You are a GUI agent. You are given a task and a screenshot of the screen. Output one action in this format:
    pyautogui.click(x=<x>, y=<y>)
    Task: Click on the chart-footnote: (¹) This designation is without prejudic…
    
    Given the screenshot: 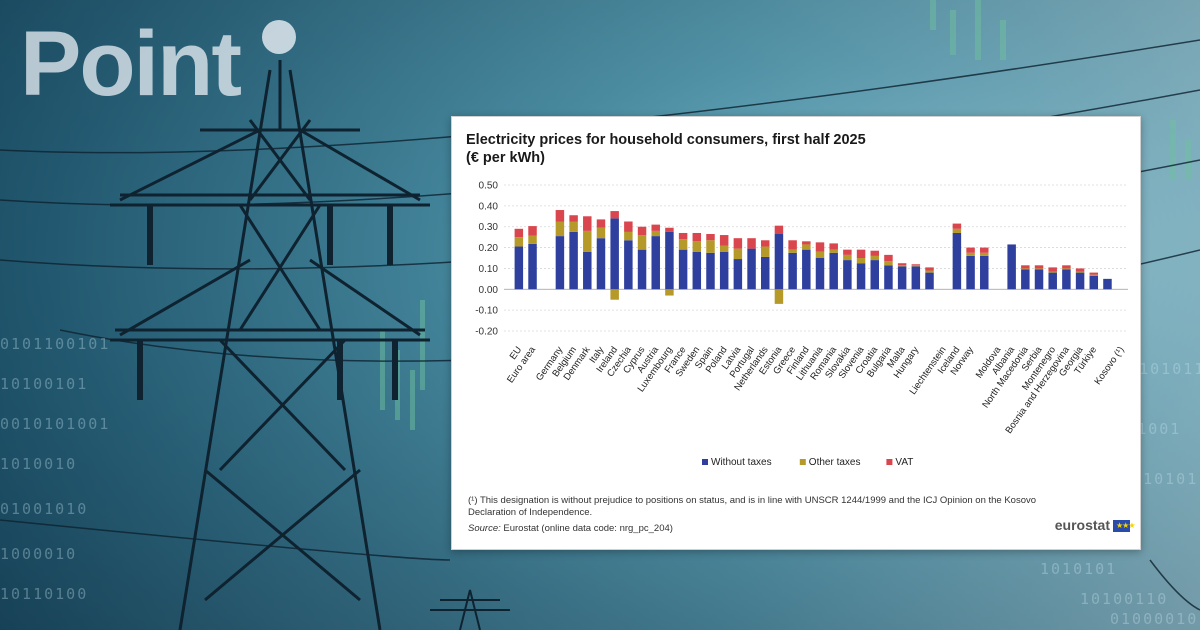 What is the action you would take?
    pyautogui.click(x=752, y=506)
    